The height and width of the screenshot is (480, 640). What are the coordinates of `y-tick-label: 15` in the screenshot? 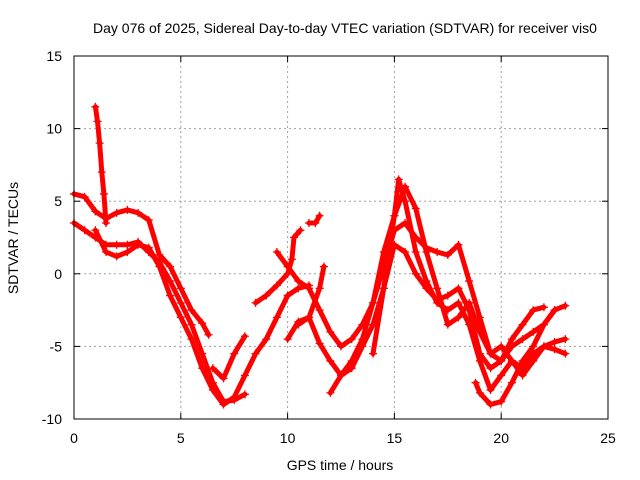 It's located at (54, 56).